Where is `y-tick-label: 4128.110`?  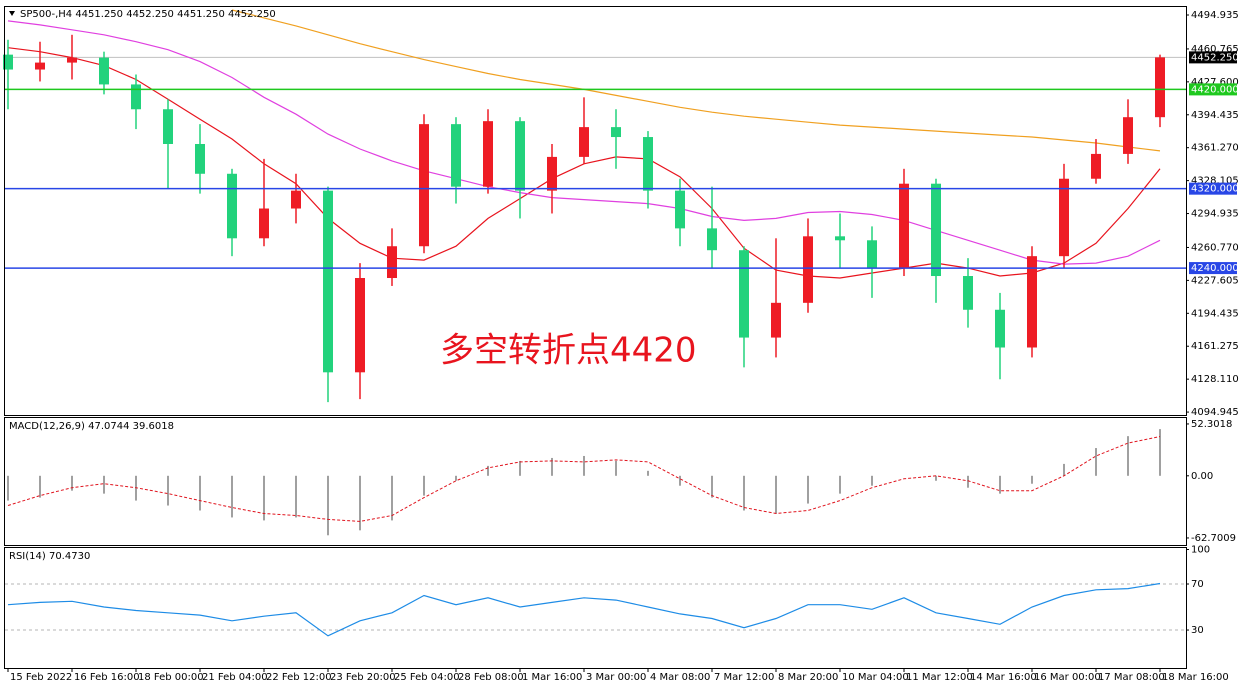 y-tick-label: 4128.110 is located at coordinates (1215, 379).